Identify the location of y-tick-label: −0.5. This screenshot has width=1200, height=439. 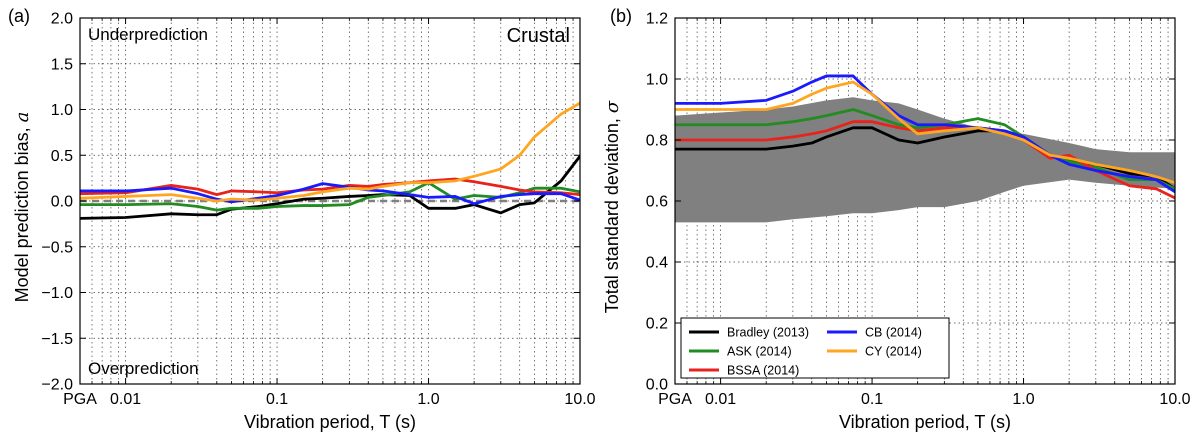
(57, 247).